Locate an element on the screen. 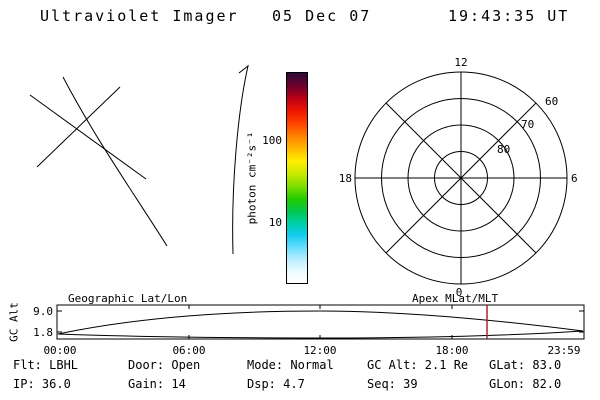  strip-bottom-ticks is located at coordinates (320, 337).